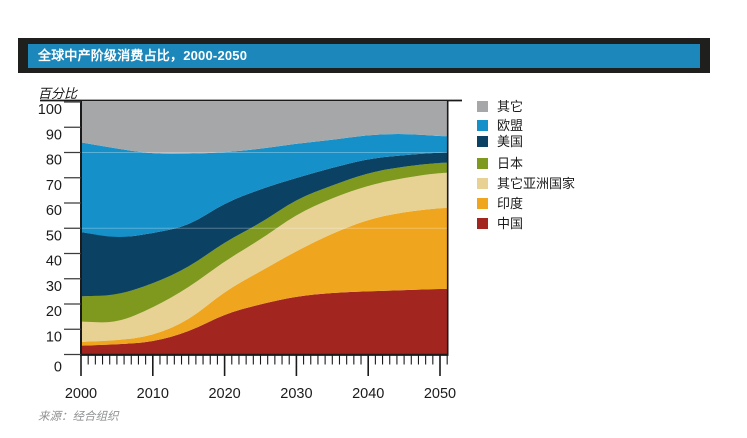 This screenshot has height=438, width=747. What do you see at coordinates (265, 321) in the screenshot?
I see `area-中国` at bounding box center [265, 321].